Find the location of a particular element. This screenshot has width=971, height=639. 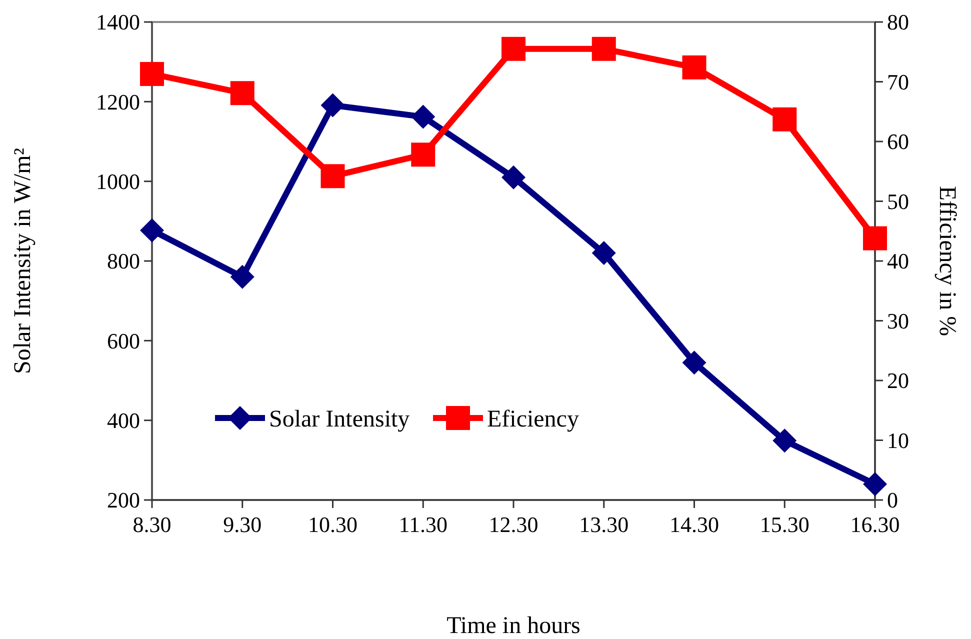

y2-tick-label: 50 is located at coordinates (898, 201).